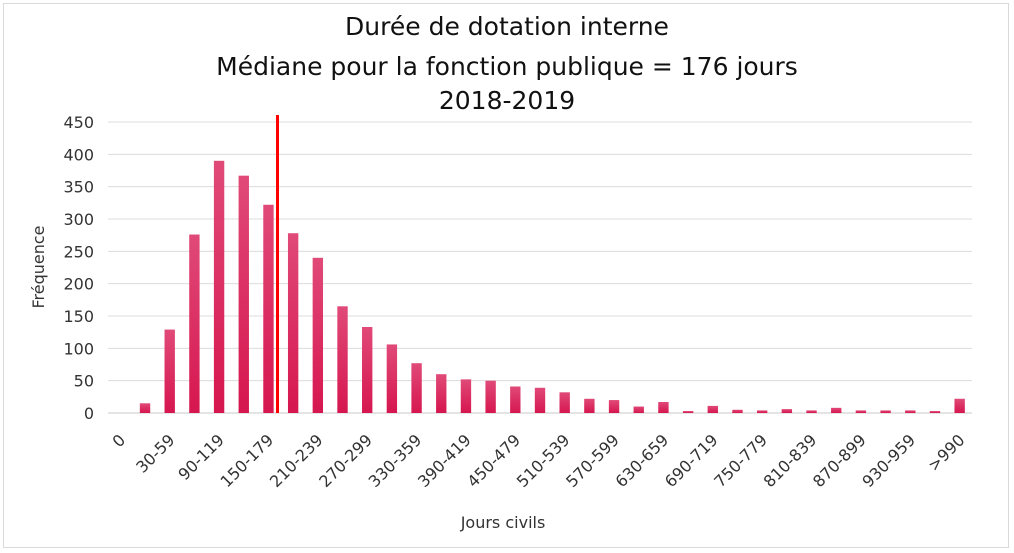  Describe the element at coordinates (155, 453) in the screenshot. I see `x-tick-label: 30-59` at that location.